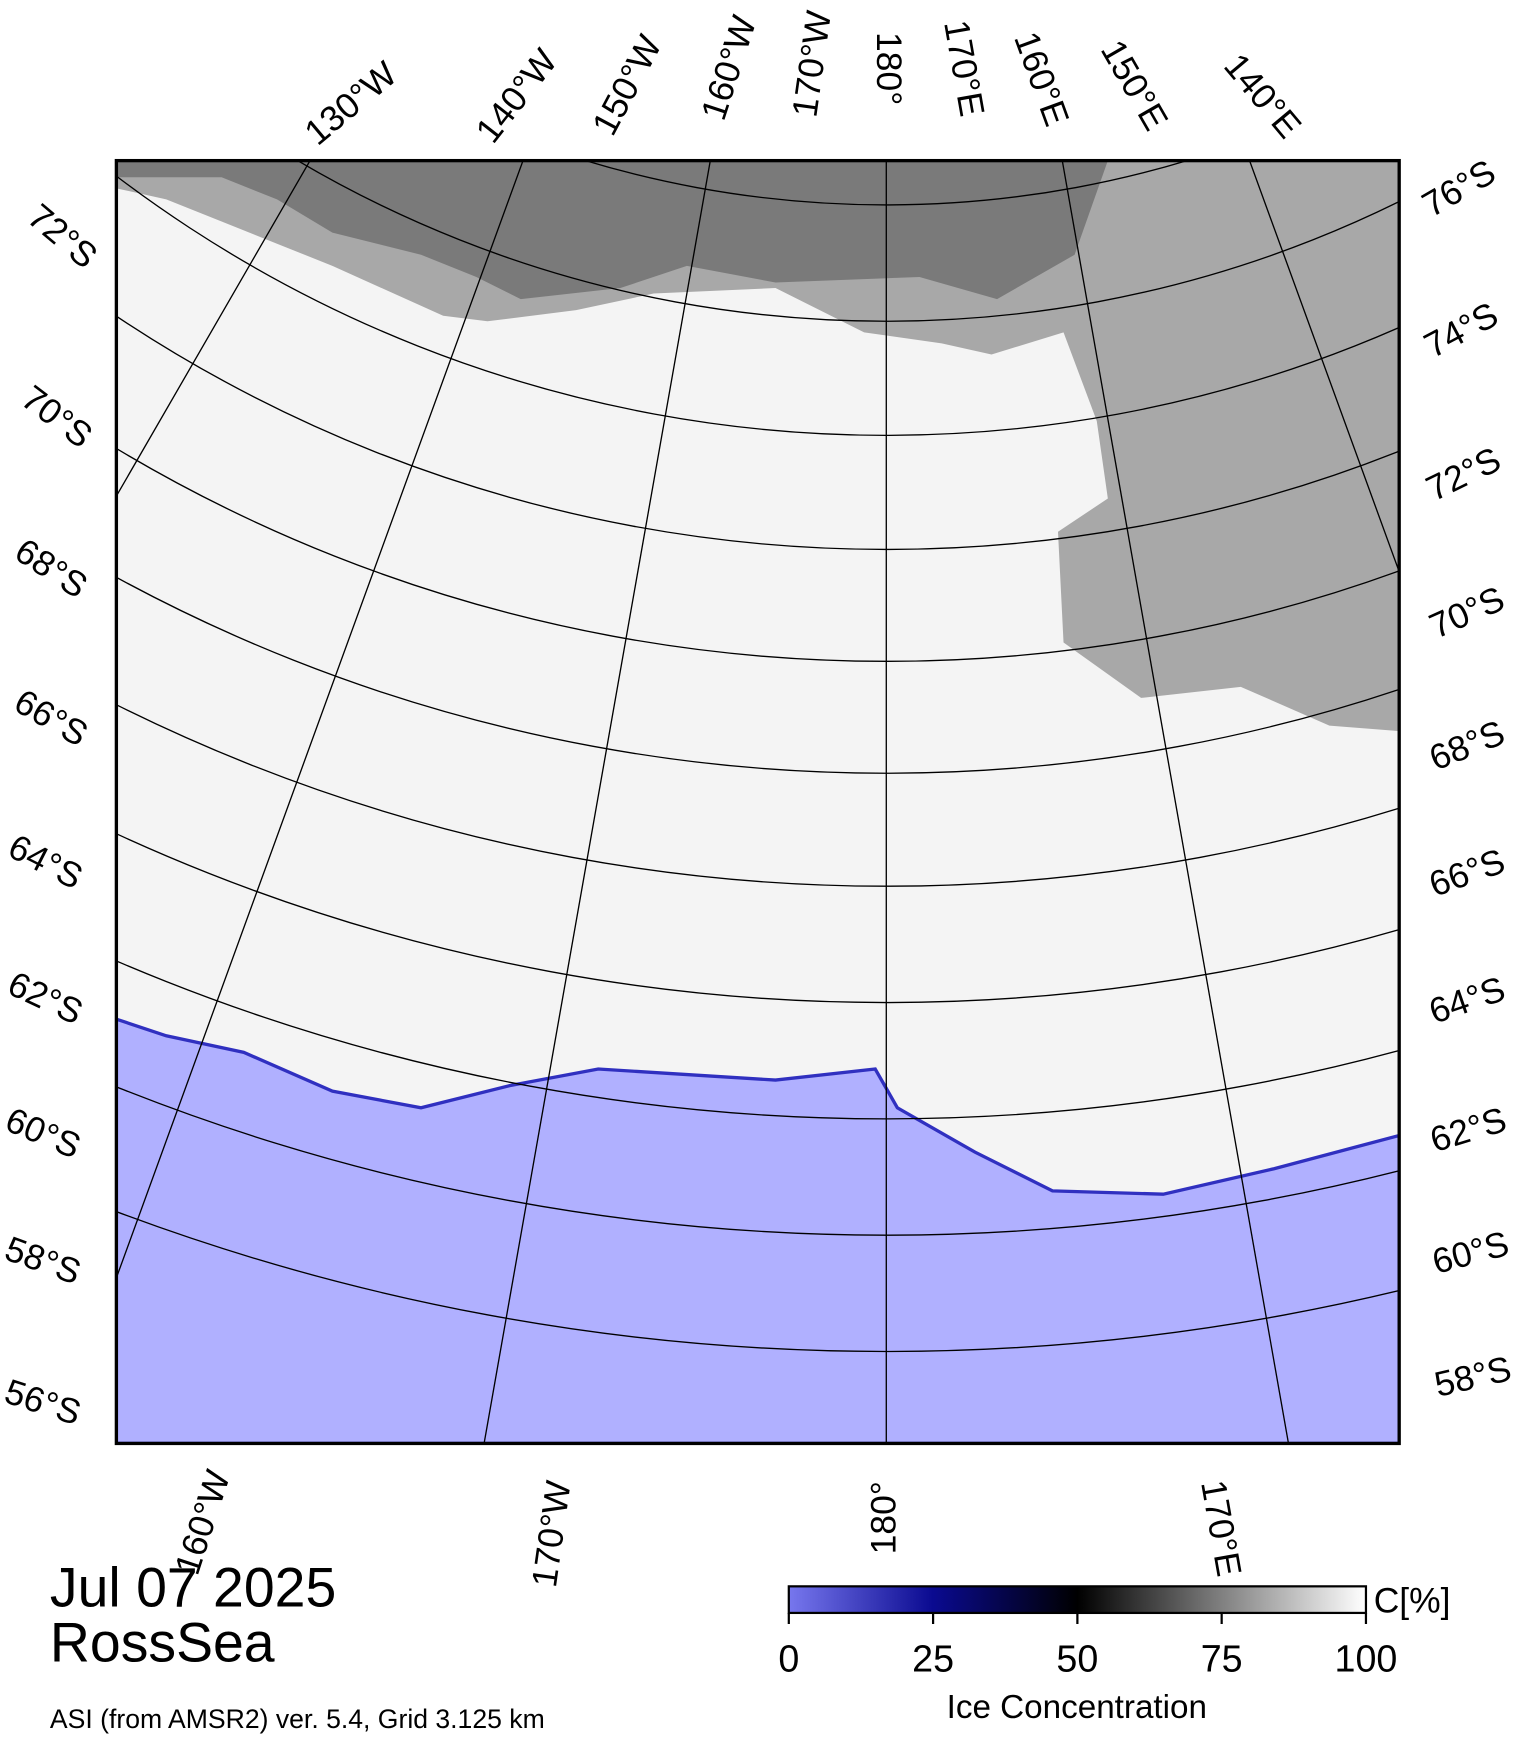  I want to click on source: ASI (from AMSR2) ver. 5.4, Grid 3.125 km, so click(297, 1719).